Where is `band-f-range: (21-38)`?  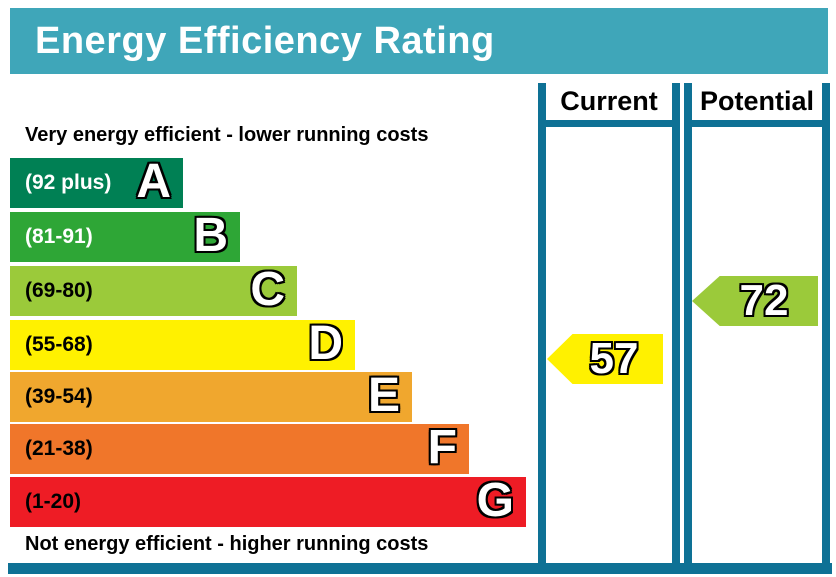 band-f-range: (21-38) is located at coordinates (59, 448).